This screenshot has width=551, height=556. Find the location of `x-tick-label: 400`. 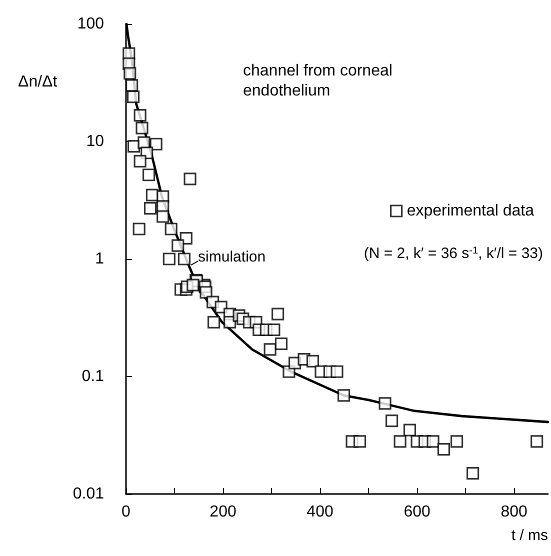

x-tick-label: 400 is located at coordinates (320, 512).